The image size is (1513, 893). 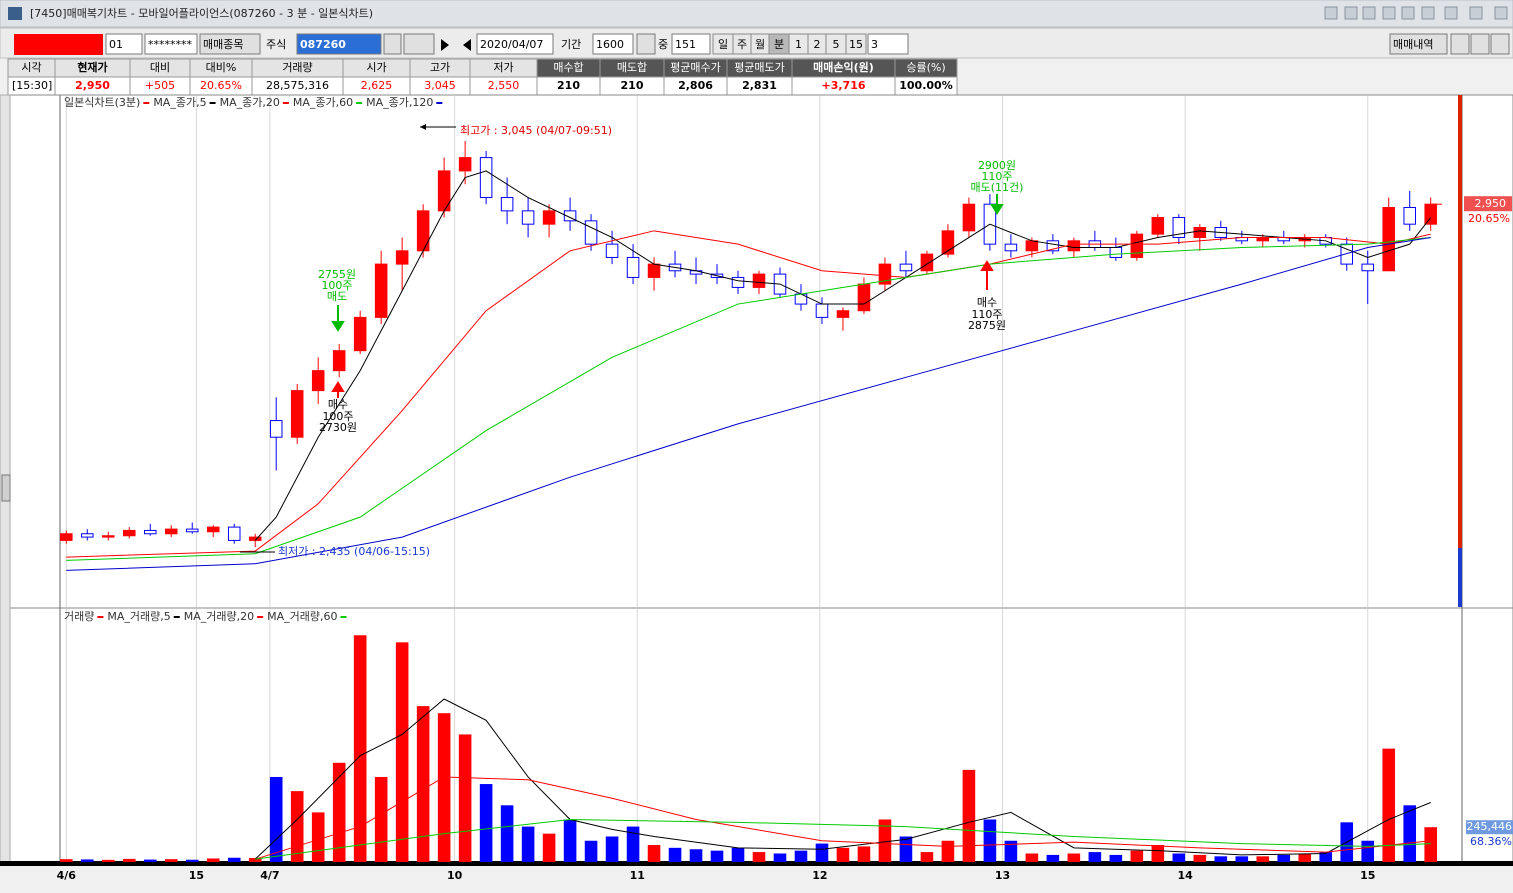 I want to click on date-input, so click(x=515, y=44).